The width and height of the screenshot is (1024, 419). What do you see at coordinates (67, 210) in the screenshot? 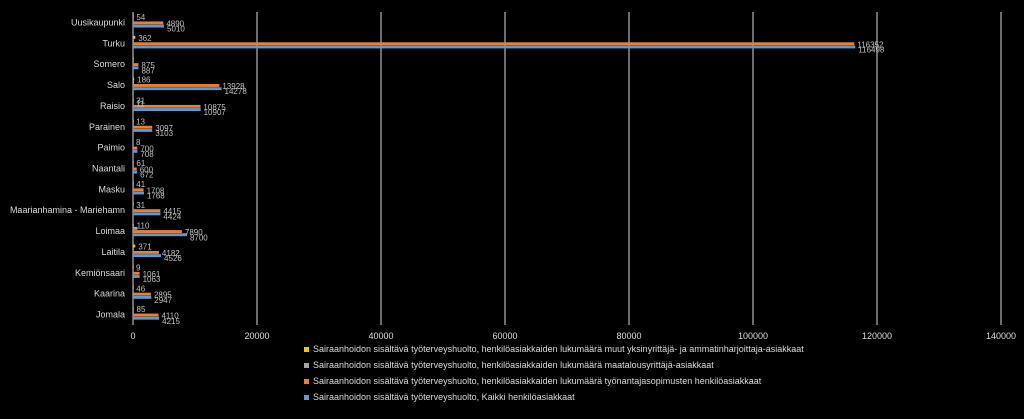
I see `category-label: Maarianhamina - Mariehamn` at bounding box center [67, 210].